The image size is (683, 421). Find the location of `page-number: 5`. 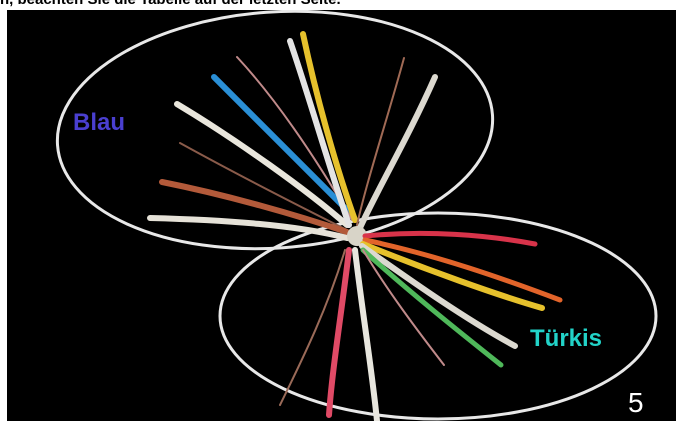

page-number: 5 is located at coordinates (636, 402).